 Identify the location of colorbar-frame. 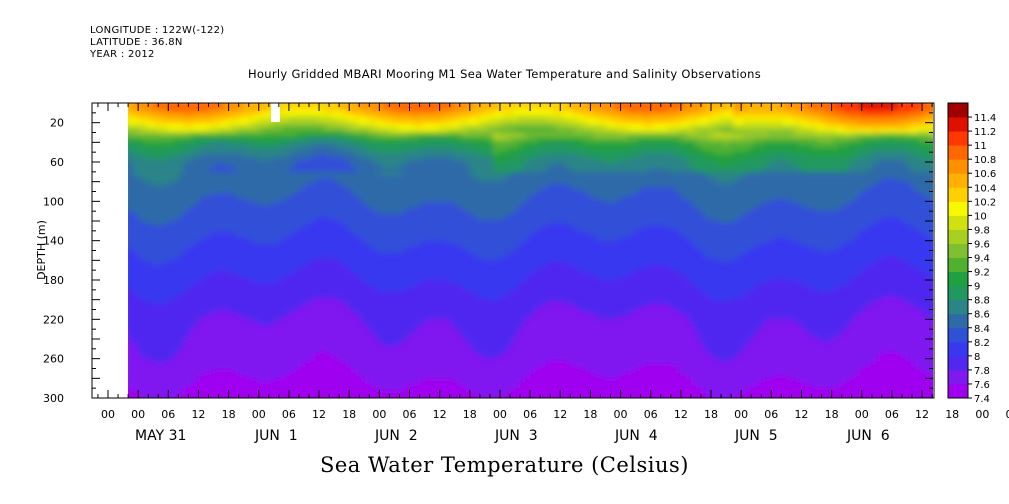
(958, 250).